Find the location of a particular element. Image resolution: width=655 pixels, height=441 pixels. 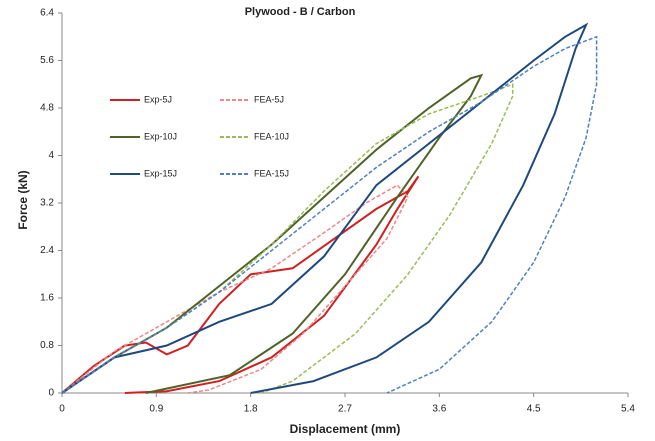

x-tick-label: 0.9 is located at coordinates (156, 409).